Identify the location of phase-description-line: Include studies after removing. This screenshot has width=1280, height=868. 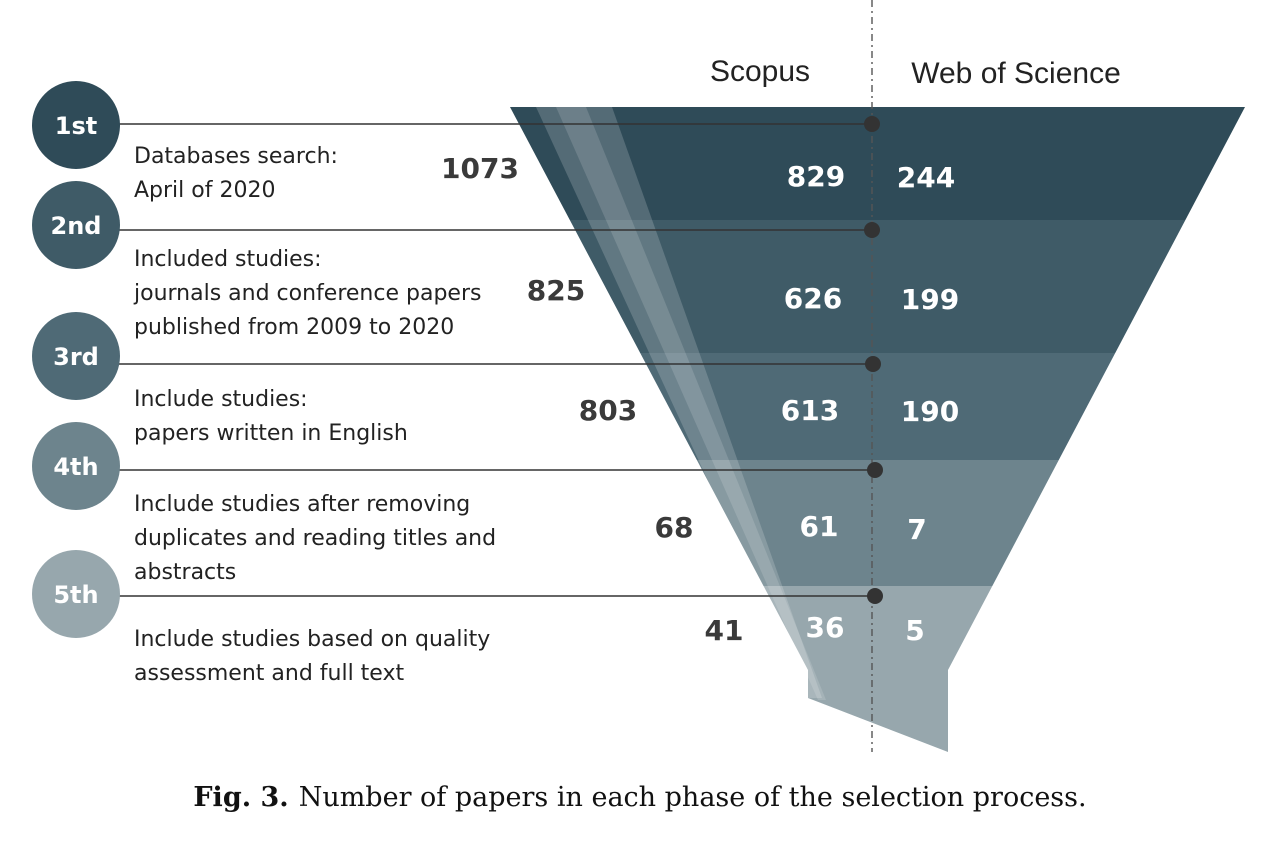
(302, 504).